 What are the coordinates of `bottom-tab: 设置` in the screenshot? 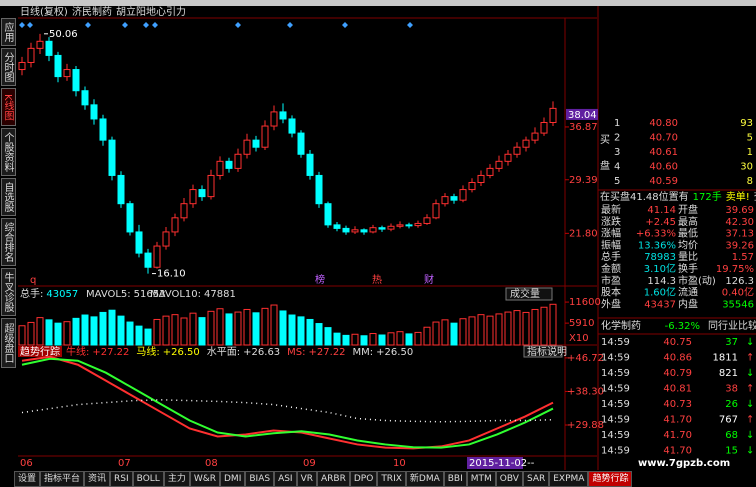 It's located at (27, 479).